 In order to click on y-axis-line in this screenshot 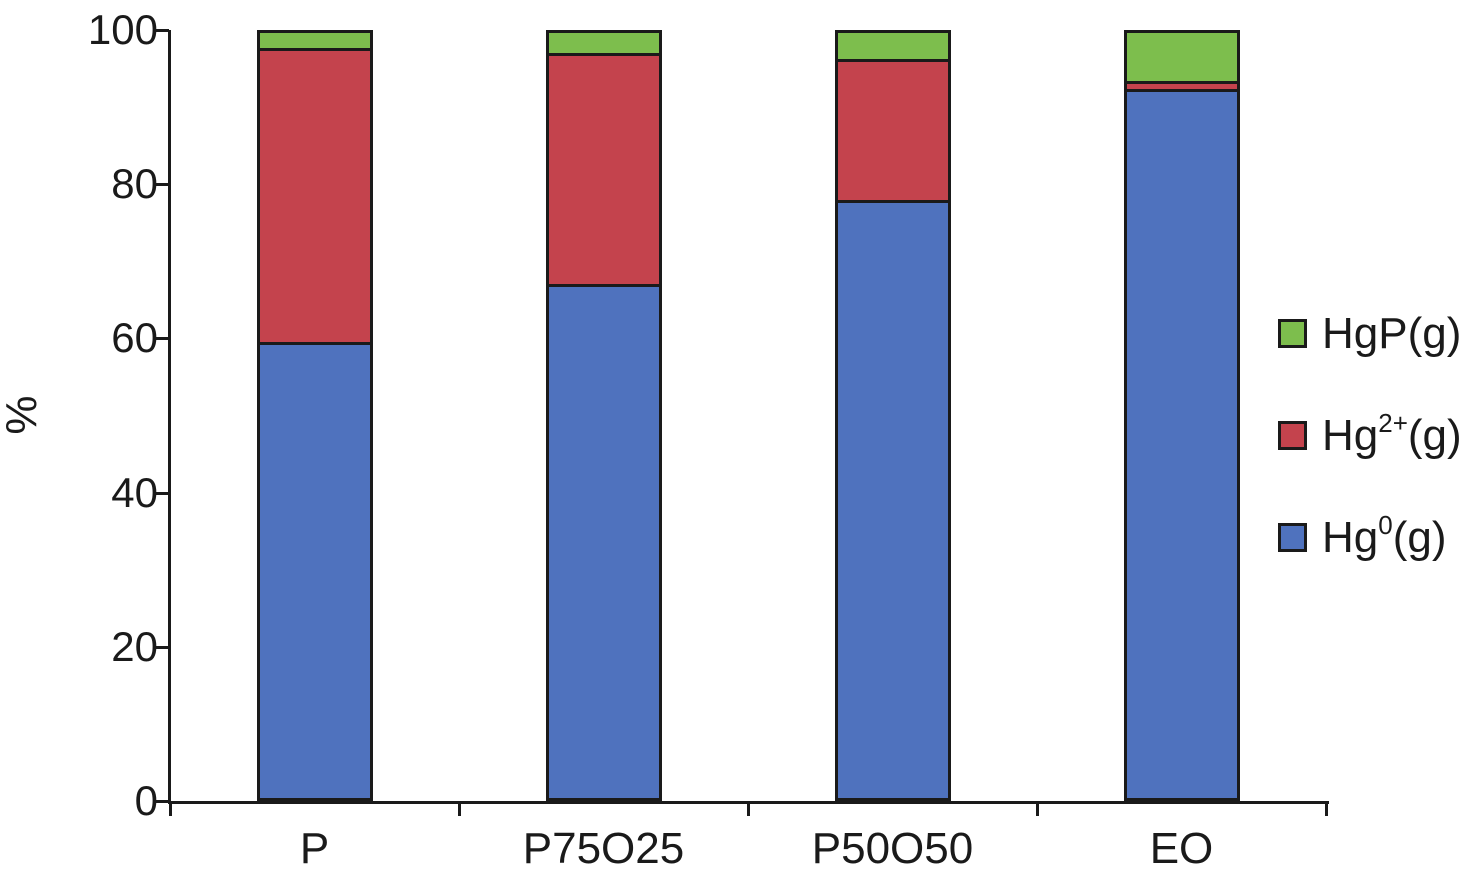, I will do `click(169, 417)`.